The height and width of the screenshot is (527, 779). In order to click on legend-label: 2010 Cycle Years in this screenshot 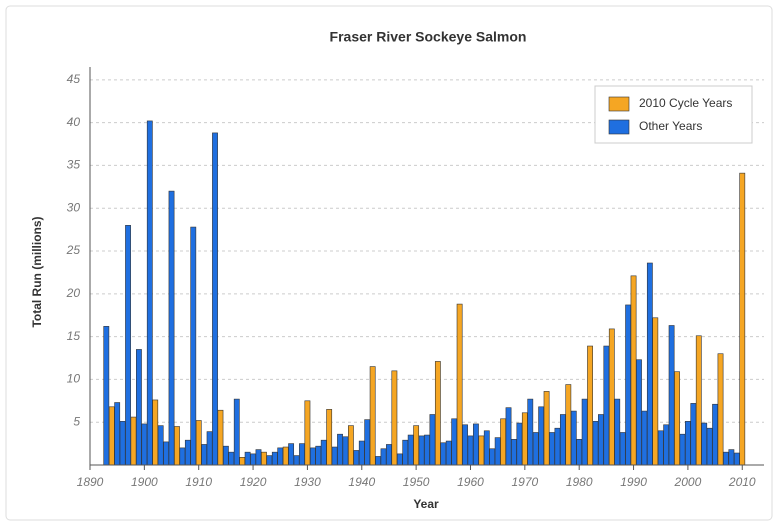, I will do `click(685, 103)`.